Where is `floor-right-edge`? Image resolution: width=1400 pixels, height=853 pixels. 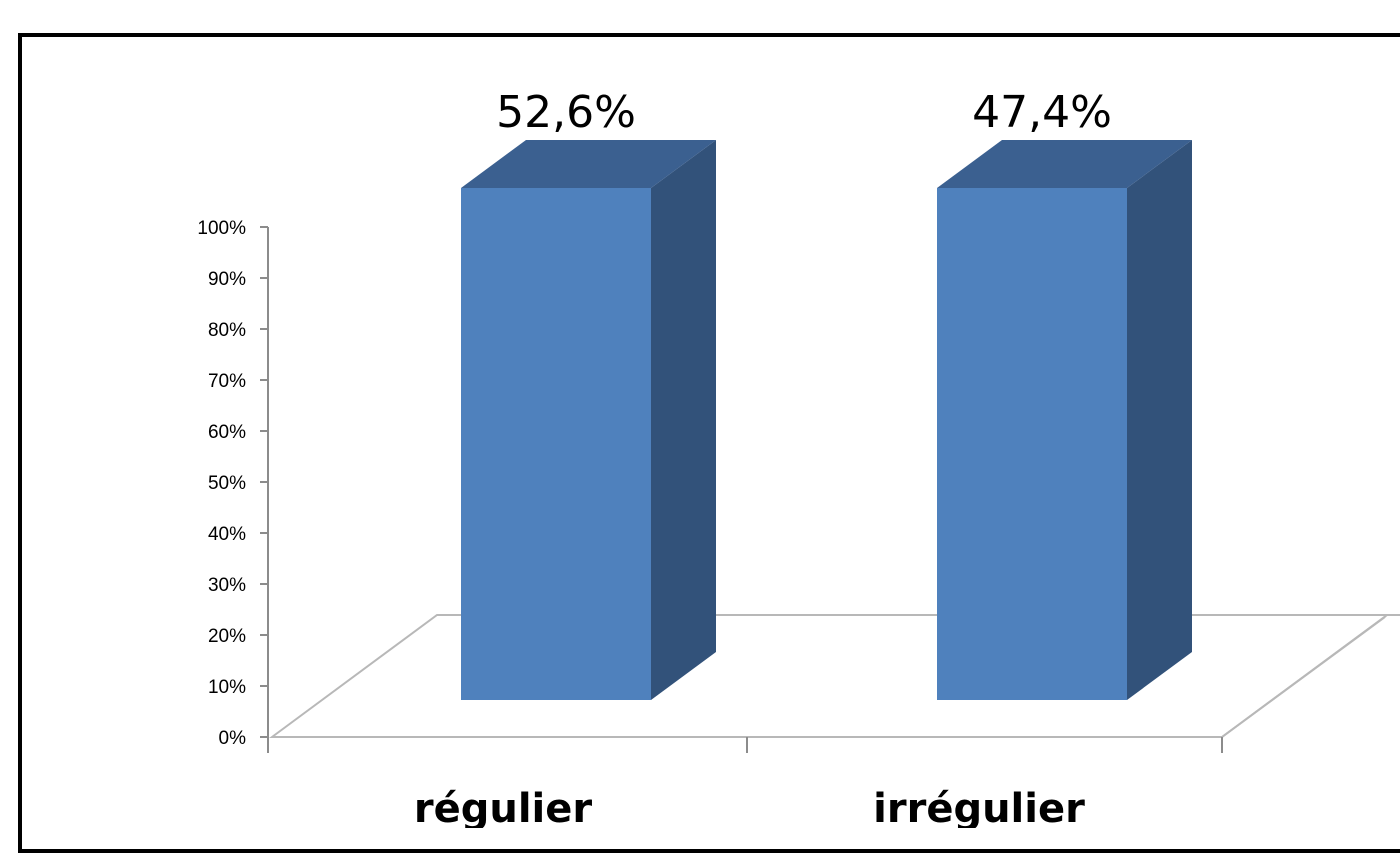 floor-right-edge is located at coordinates (1303, 677).